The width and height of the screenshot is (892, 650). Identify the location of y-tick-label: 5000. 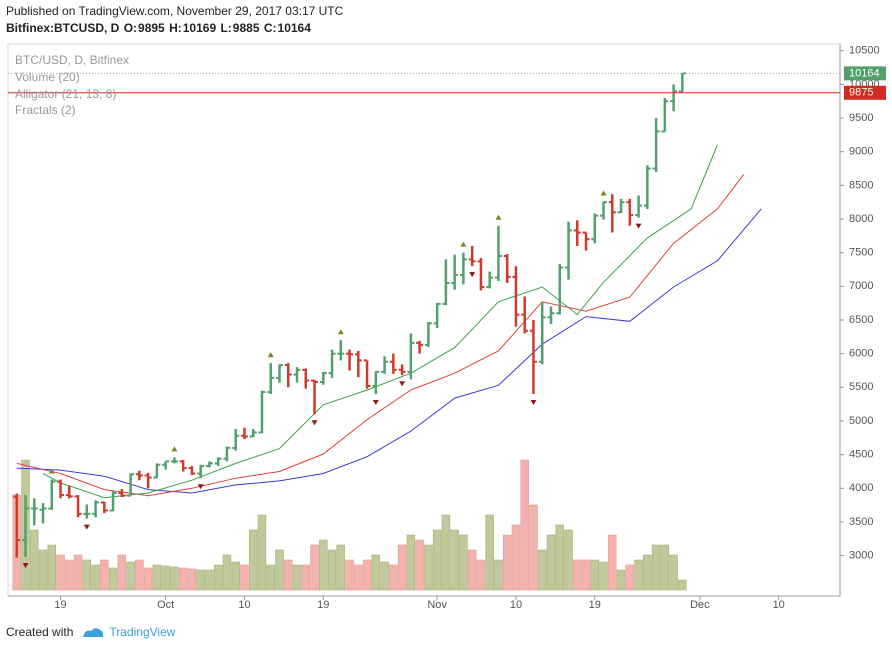
(861, 421).